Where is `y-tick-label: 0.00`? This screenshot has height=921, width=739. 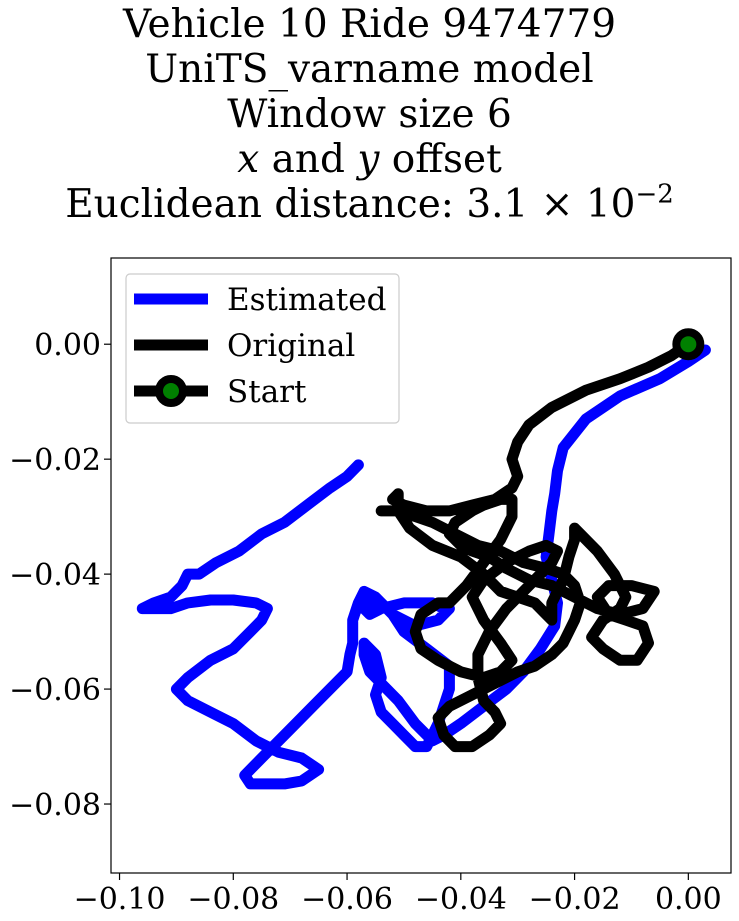 y-tick-label: 0.00 is located at coordinates (67, 345).